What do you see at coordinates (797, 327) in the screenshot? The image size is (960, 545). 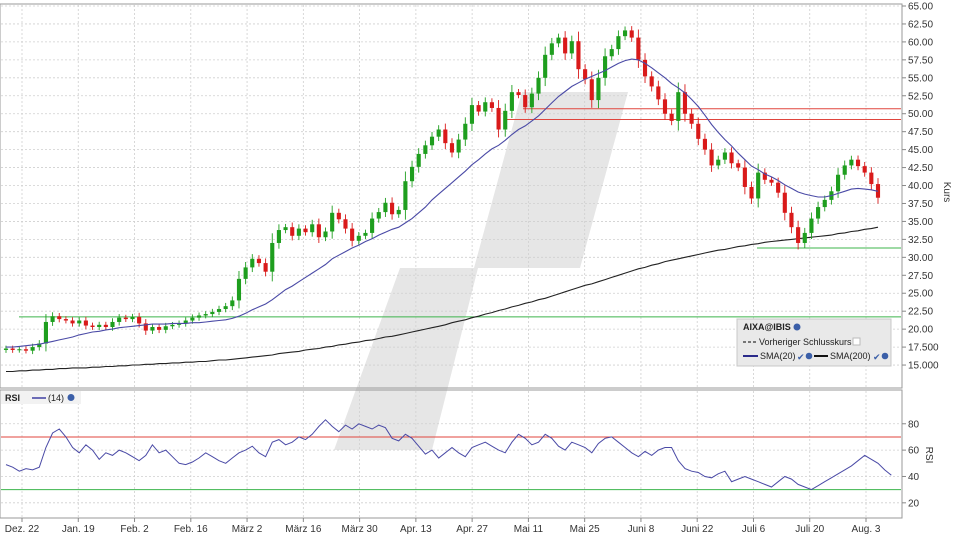 I see `legend-settings-icon` at bounding box center [797, 327].